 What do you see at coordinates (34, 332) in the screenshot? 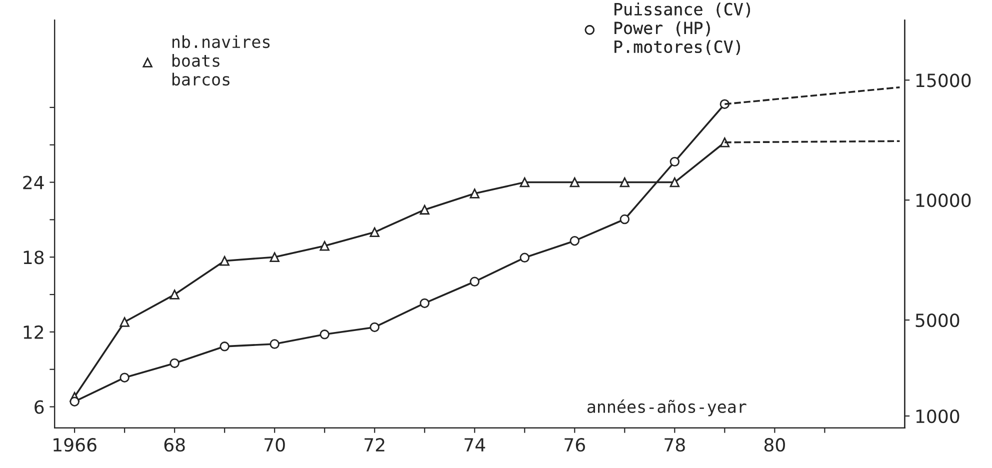
I see `y-tick-label: 12` at bounding box center [34, 332].